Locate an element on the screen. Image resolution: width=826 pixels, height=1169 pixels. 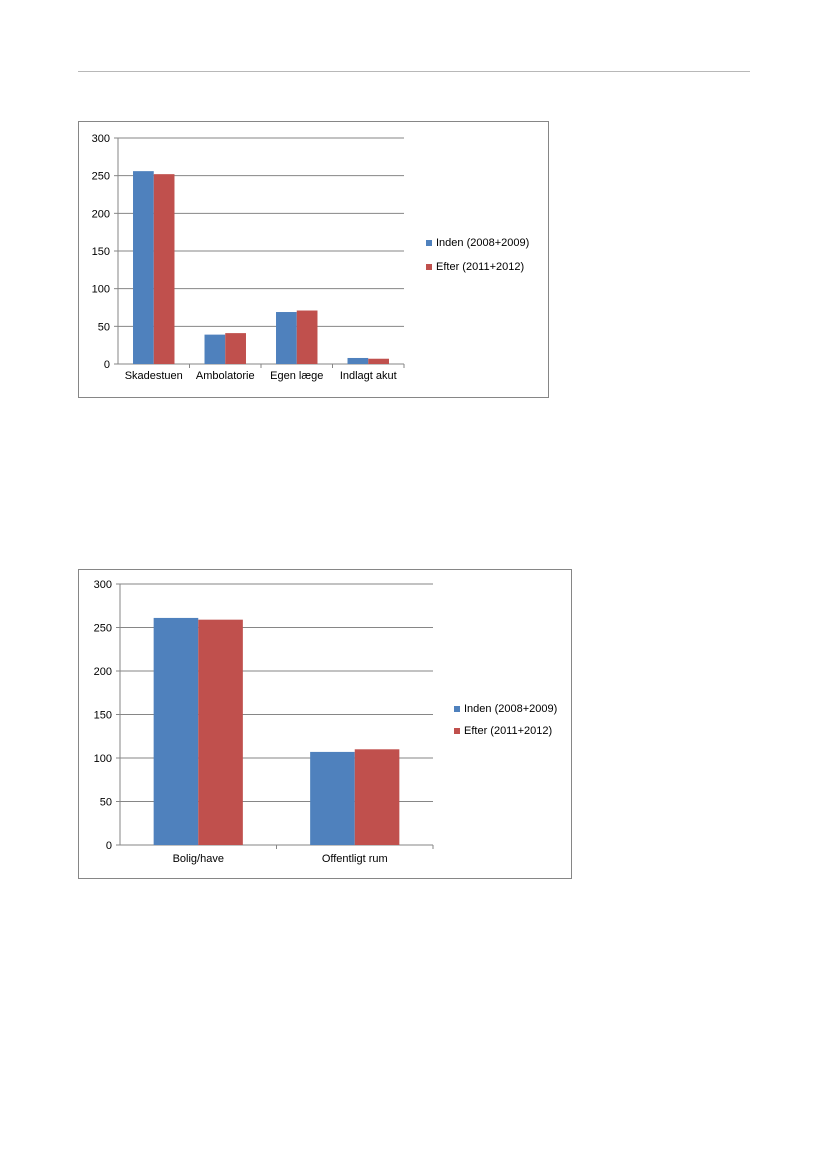
x-tick-label: Bolig/have is located at coordinates (198, 859).